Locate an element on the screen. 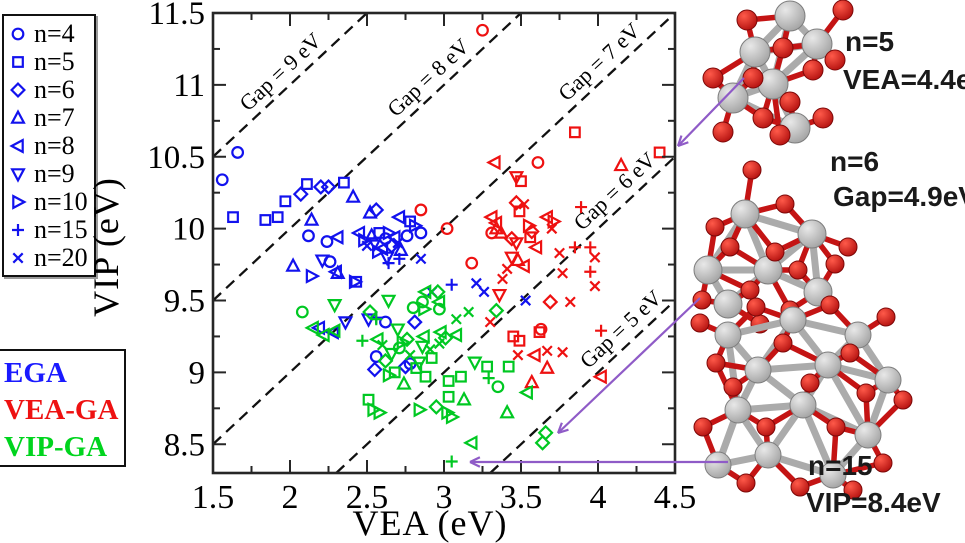 This screenshot has width=965, height=543. y-tick-label: 11 is located at coordinates (189, 86).